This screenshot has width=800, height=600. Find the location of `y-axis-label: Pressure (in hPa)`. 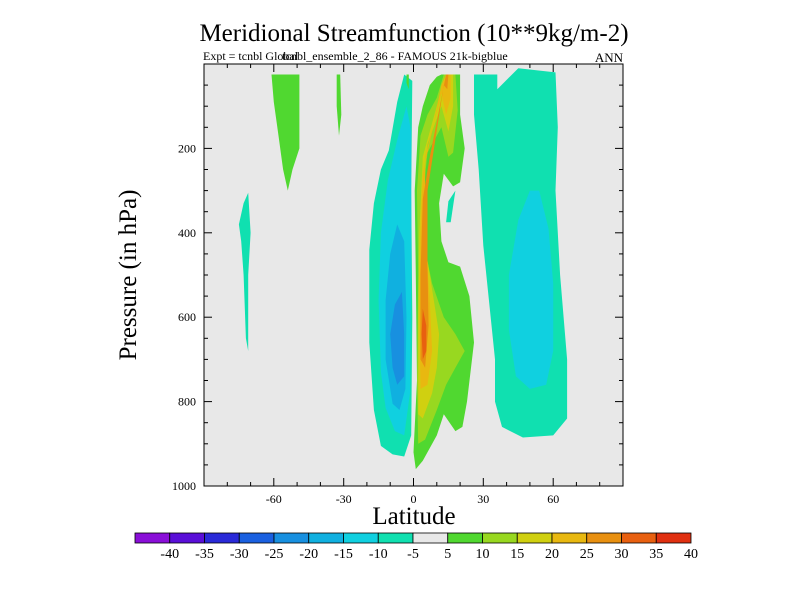

y-axis-label: Pressure (in hPa) is located at coordinates (128, 275).